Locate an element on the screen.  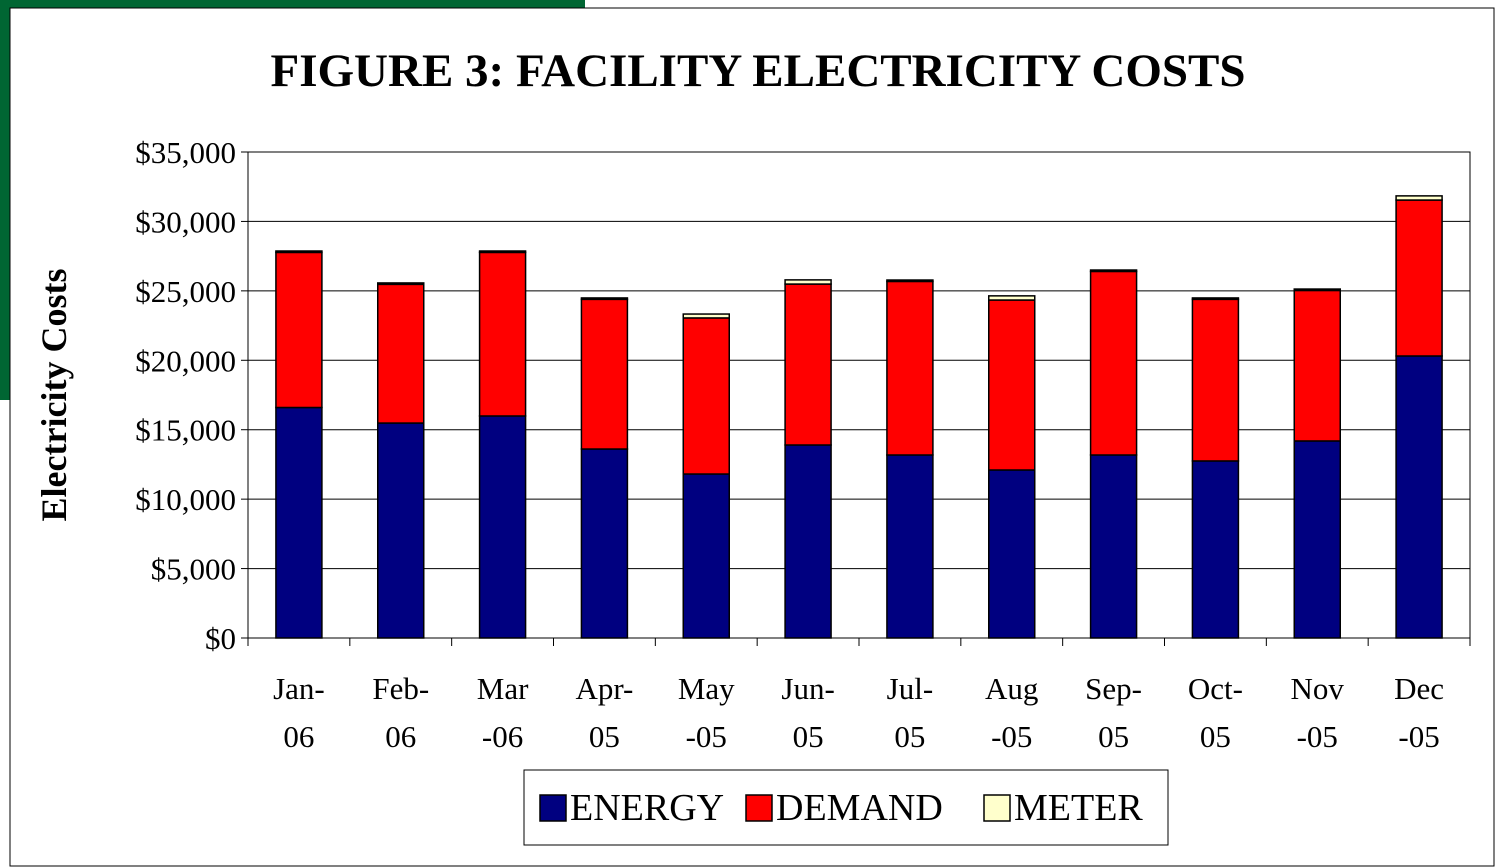
legend-box is located at coordinates (846, 807).